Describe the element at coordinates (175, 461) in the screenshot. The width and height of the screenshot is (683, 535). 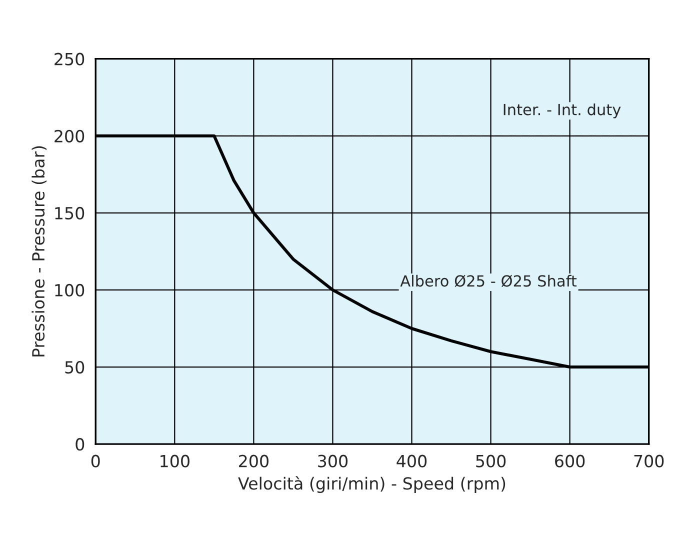
I see `x-tick-label: 100` at that location.